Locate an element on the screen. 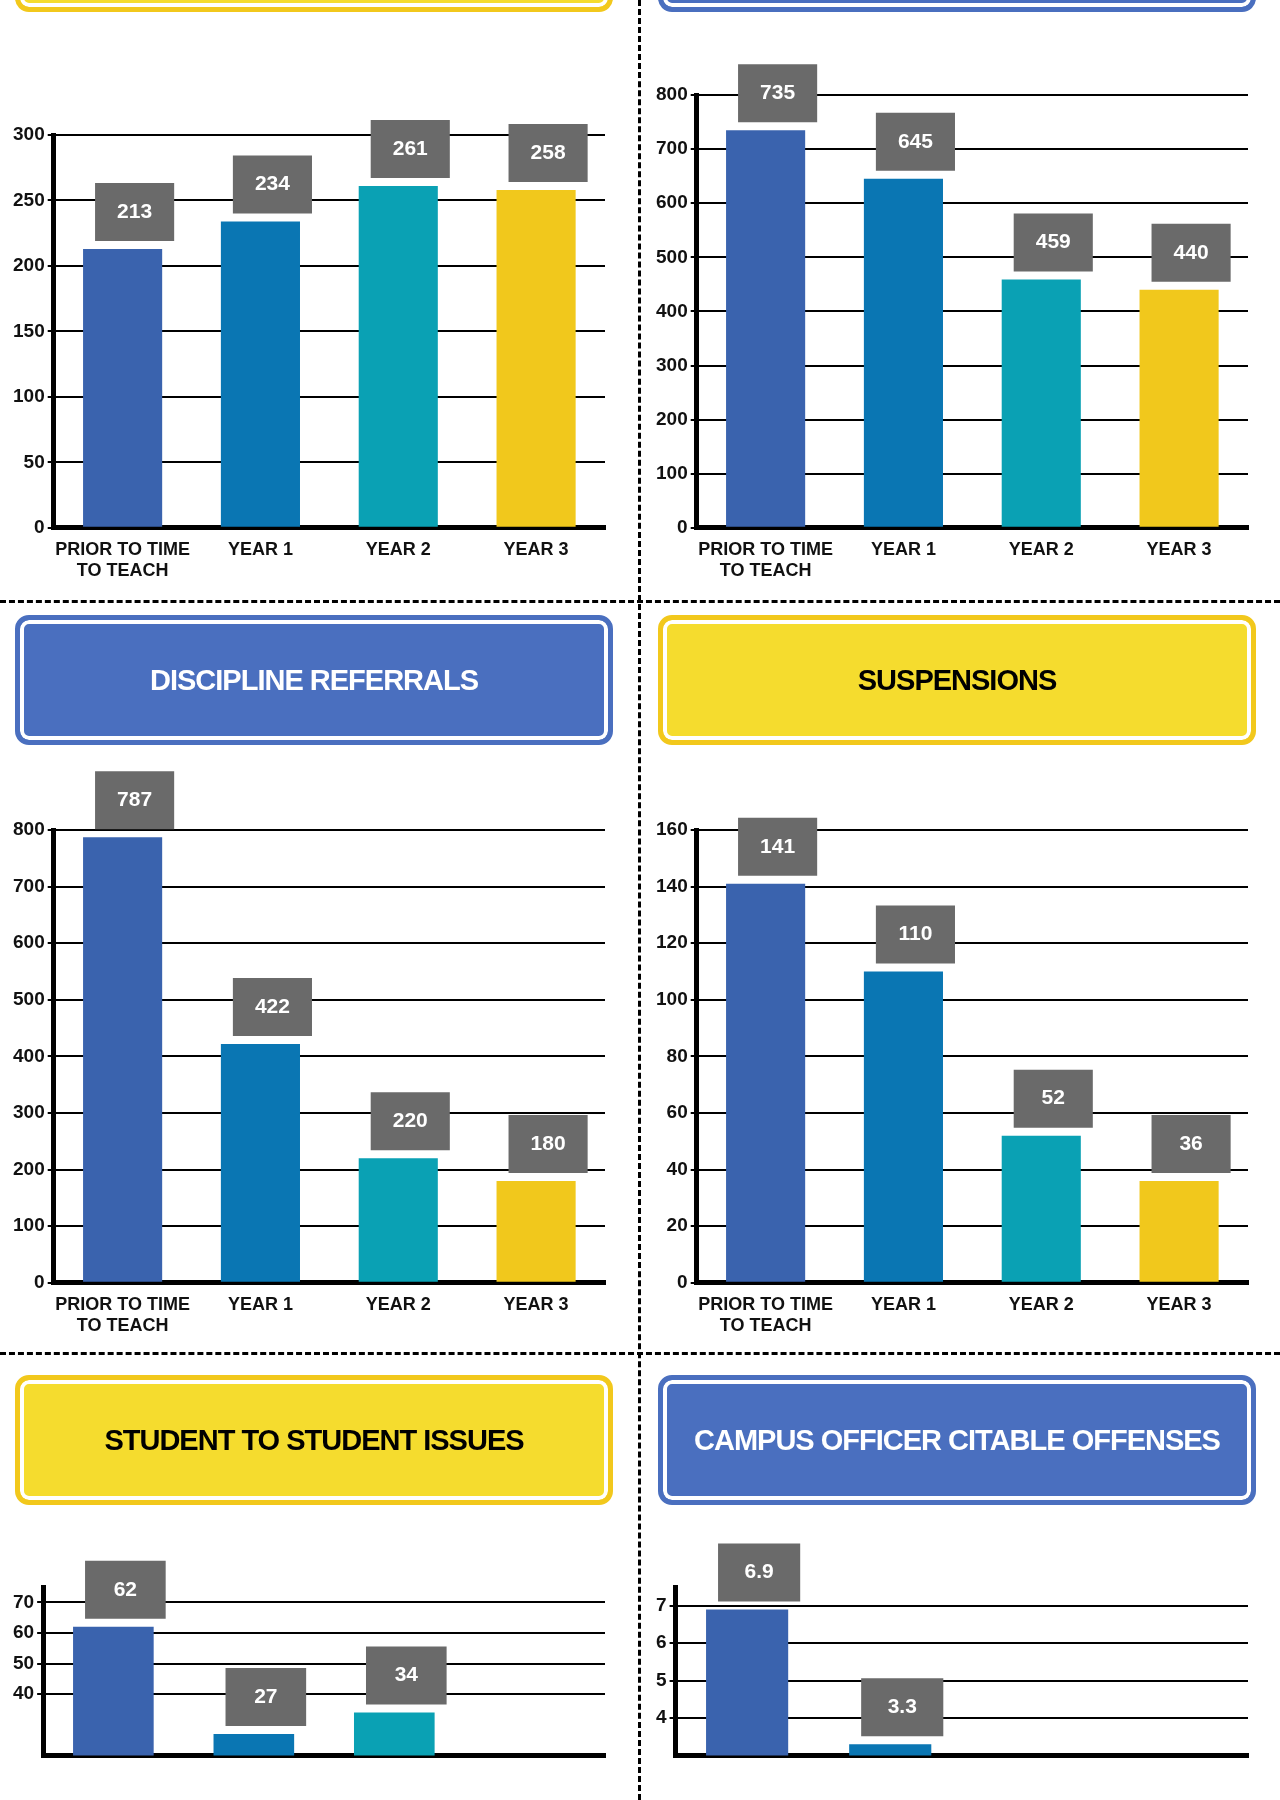 This screenshot has height=1800, width=1280. data-label: 27 is located at coordinates (266, 1695).